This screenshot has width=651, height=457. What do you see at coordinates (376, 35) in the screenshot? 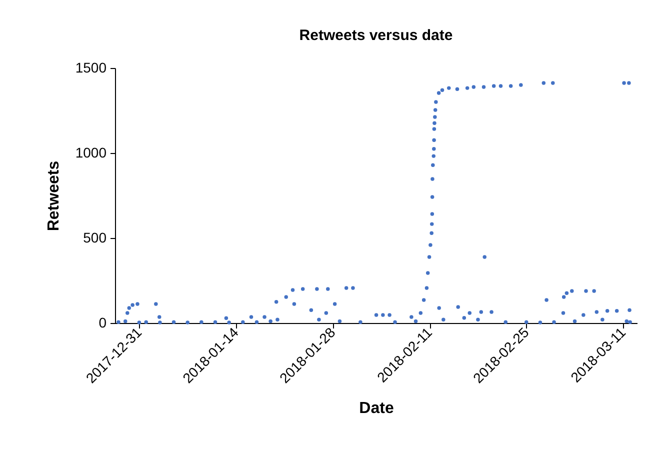
I see `chart-title: Retweets versus date` at bounding box center [376, 35].